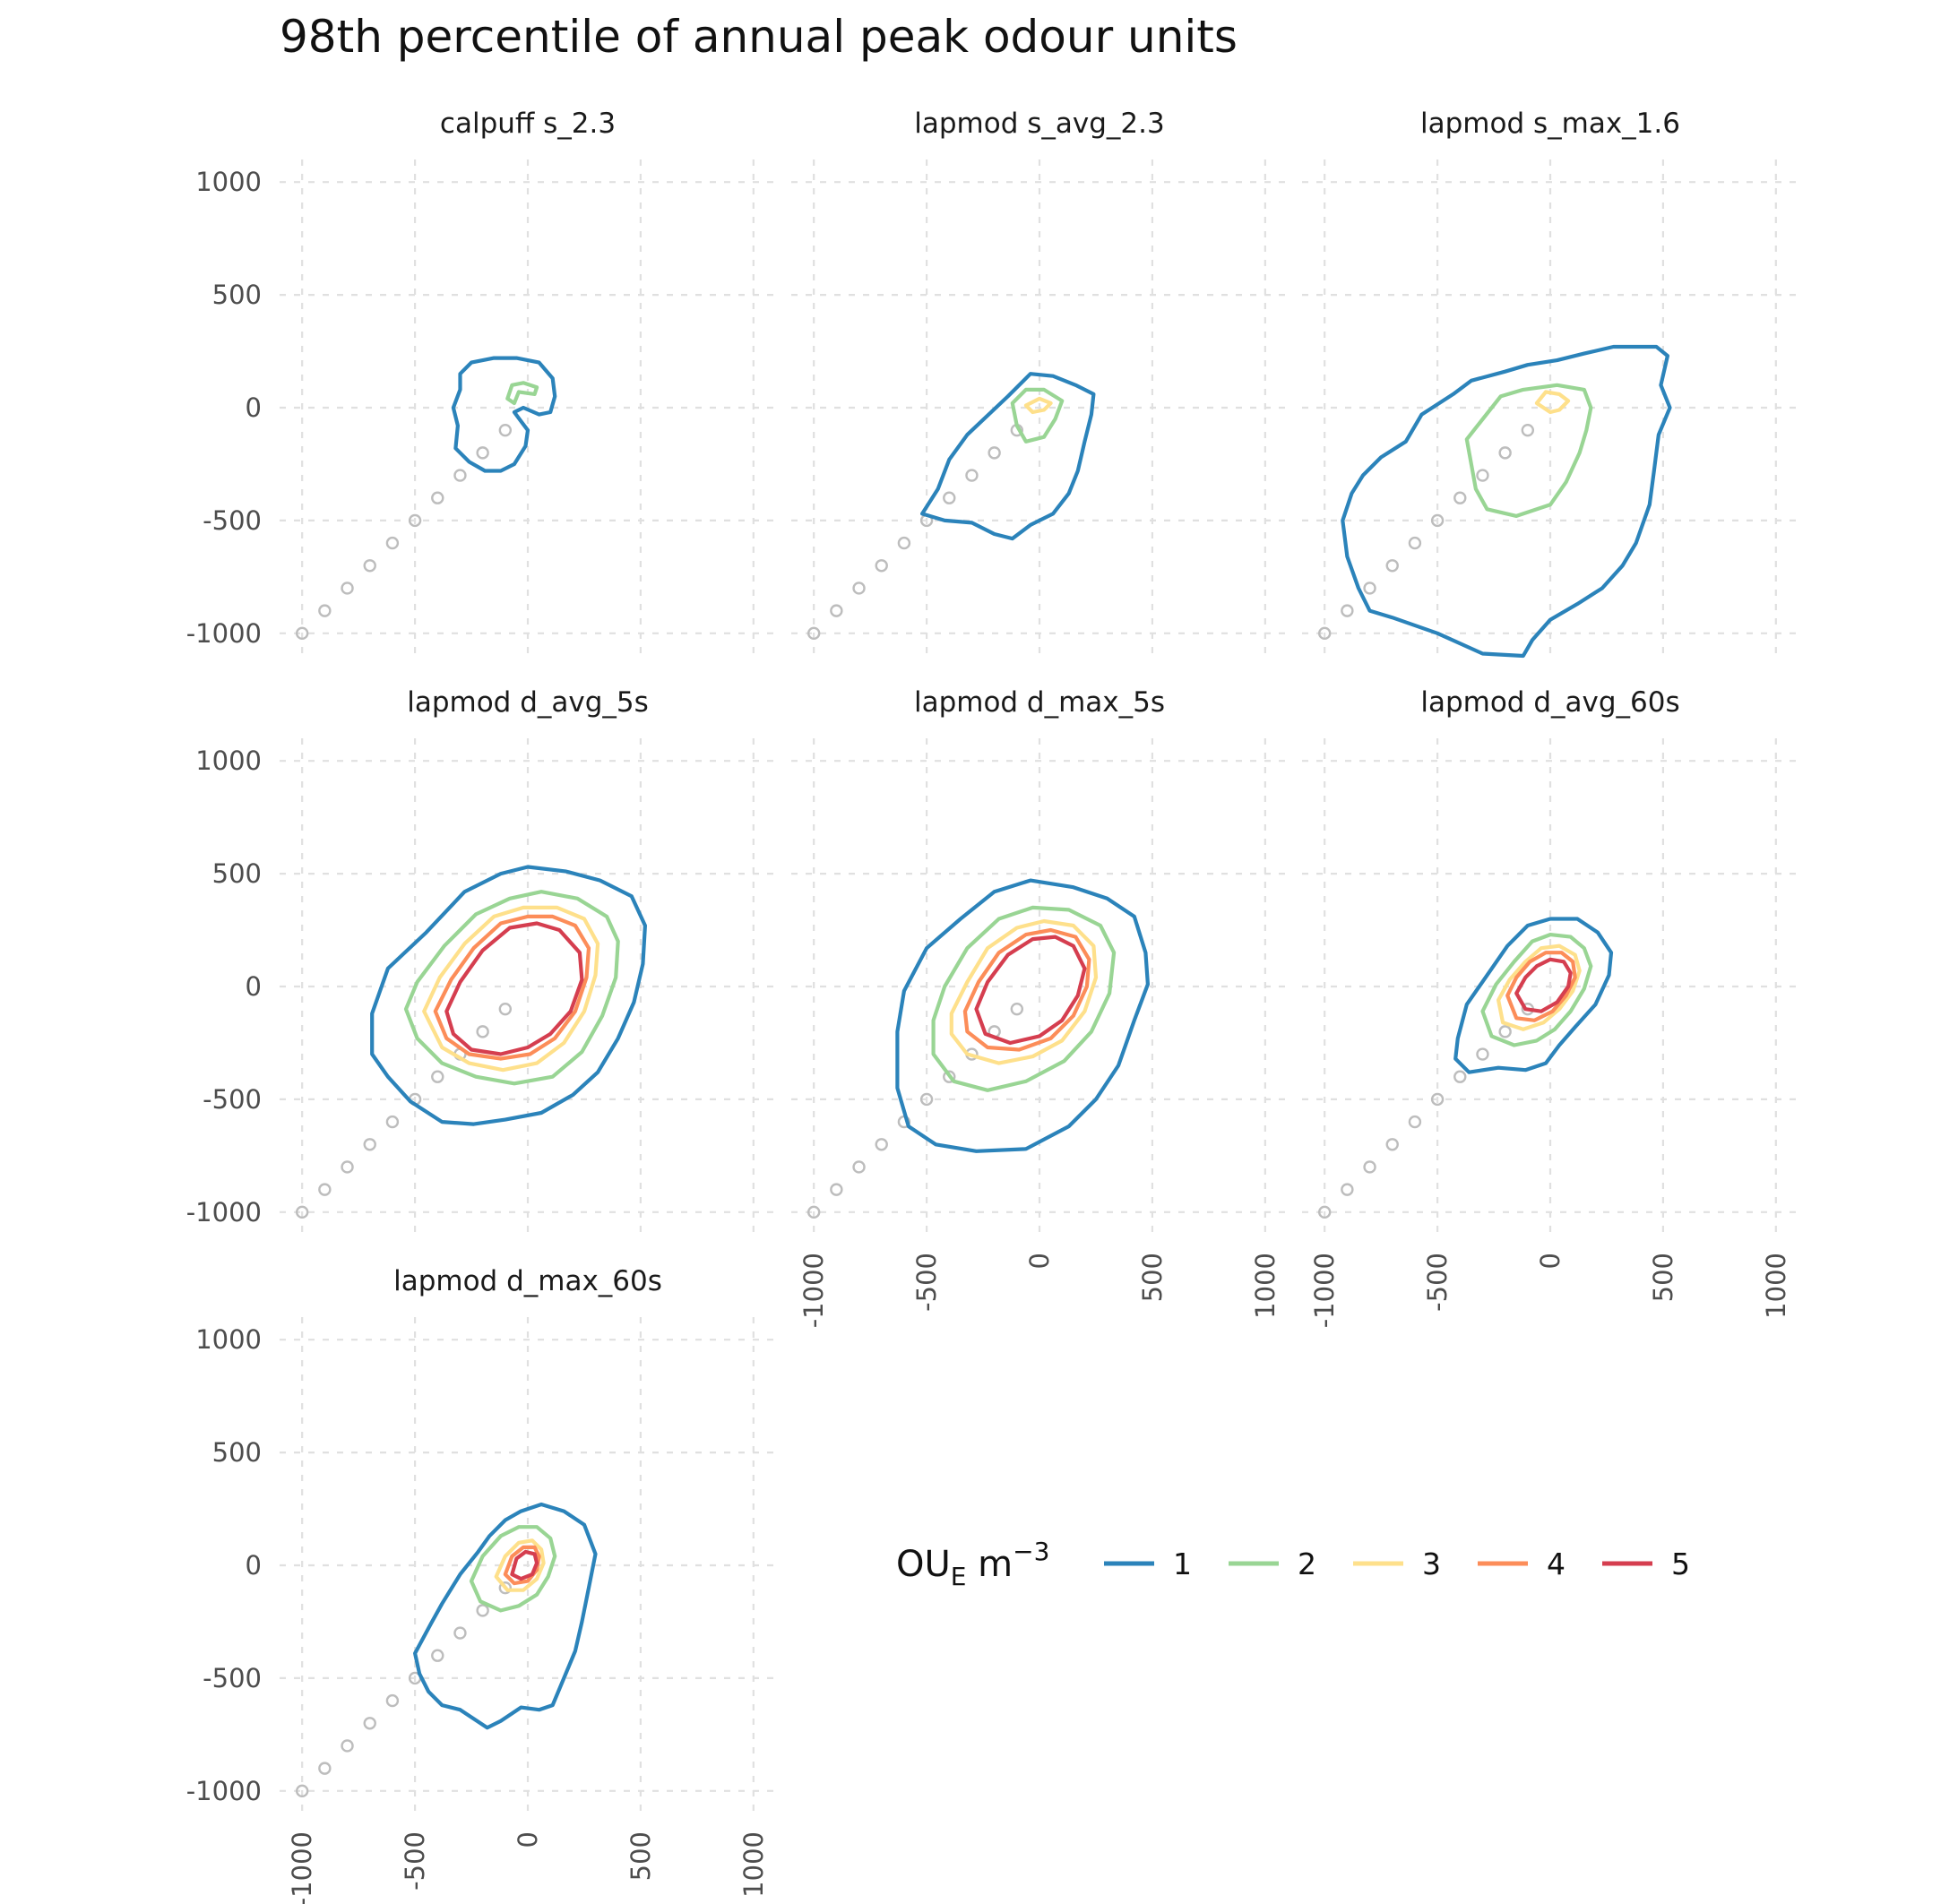 This screenshot has height=1904, width=1958. I want to click on y-tick-label: 0, so click(254, 408).